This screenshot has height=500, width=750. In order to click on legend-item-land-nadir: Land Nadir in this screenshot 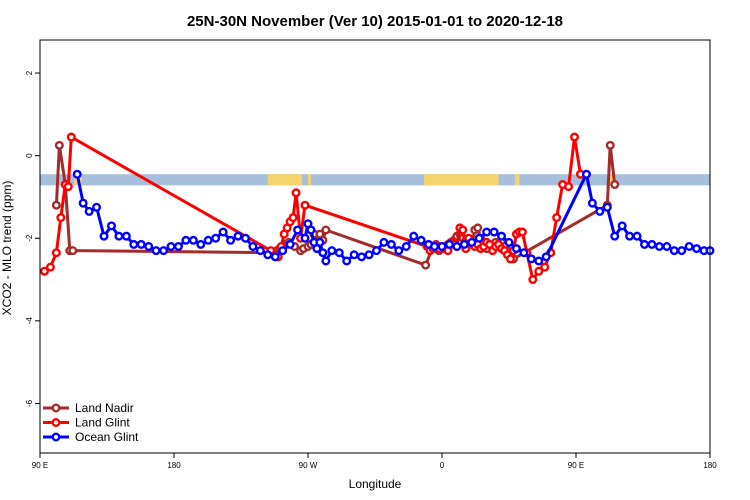, I will do `click(88, 408)`.